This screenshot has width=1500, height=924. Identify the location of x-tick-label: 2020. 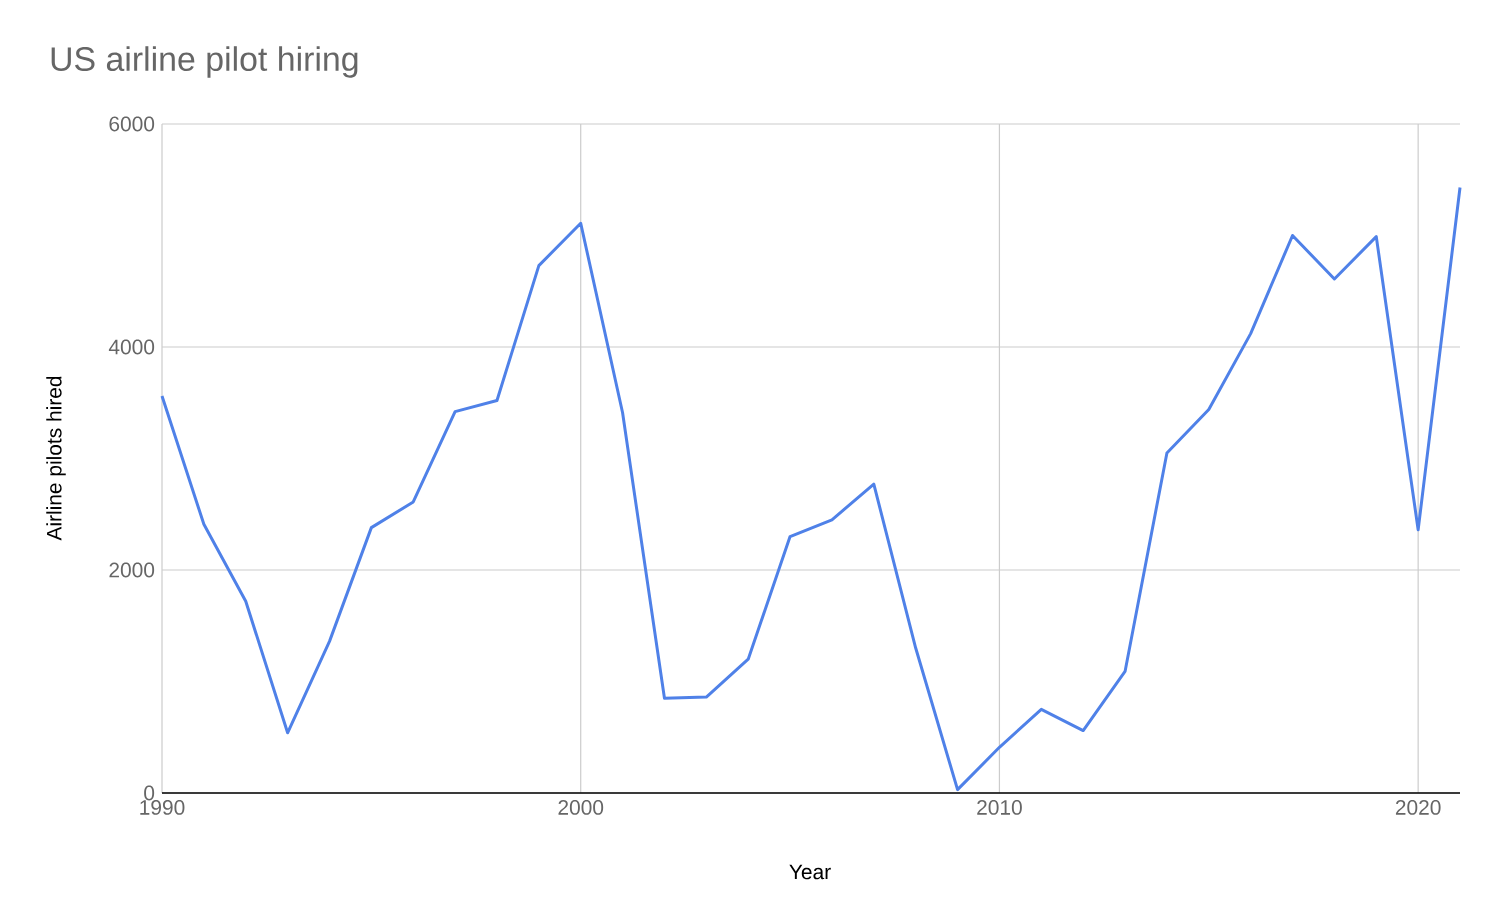
(1418, 807).